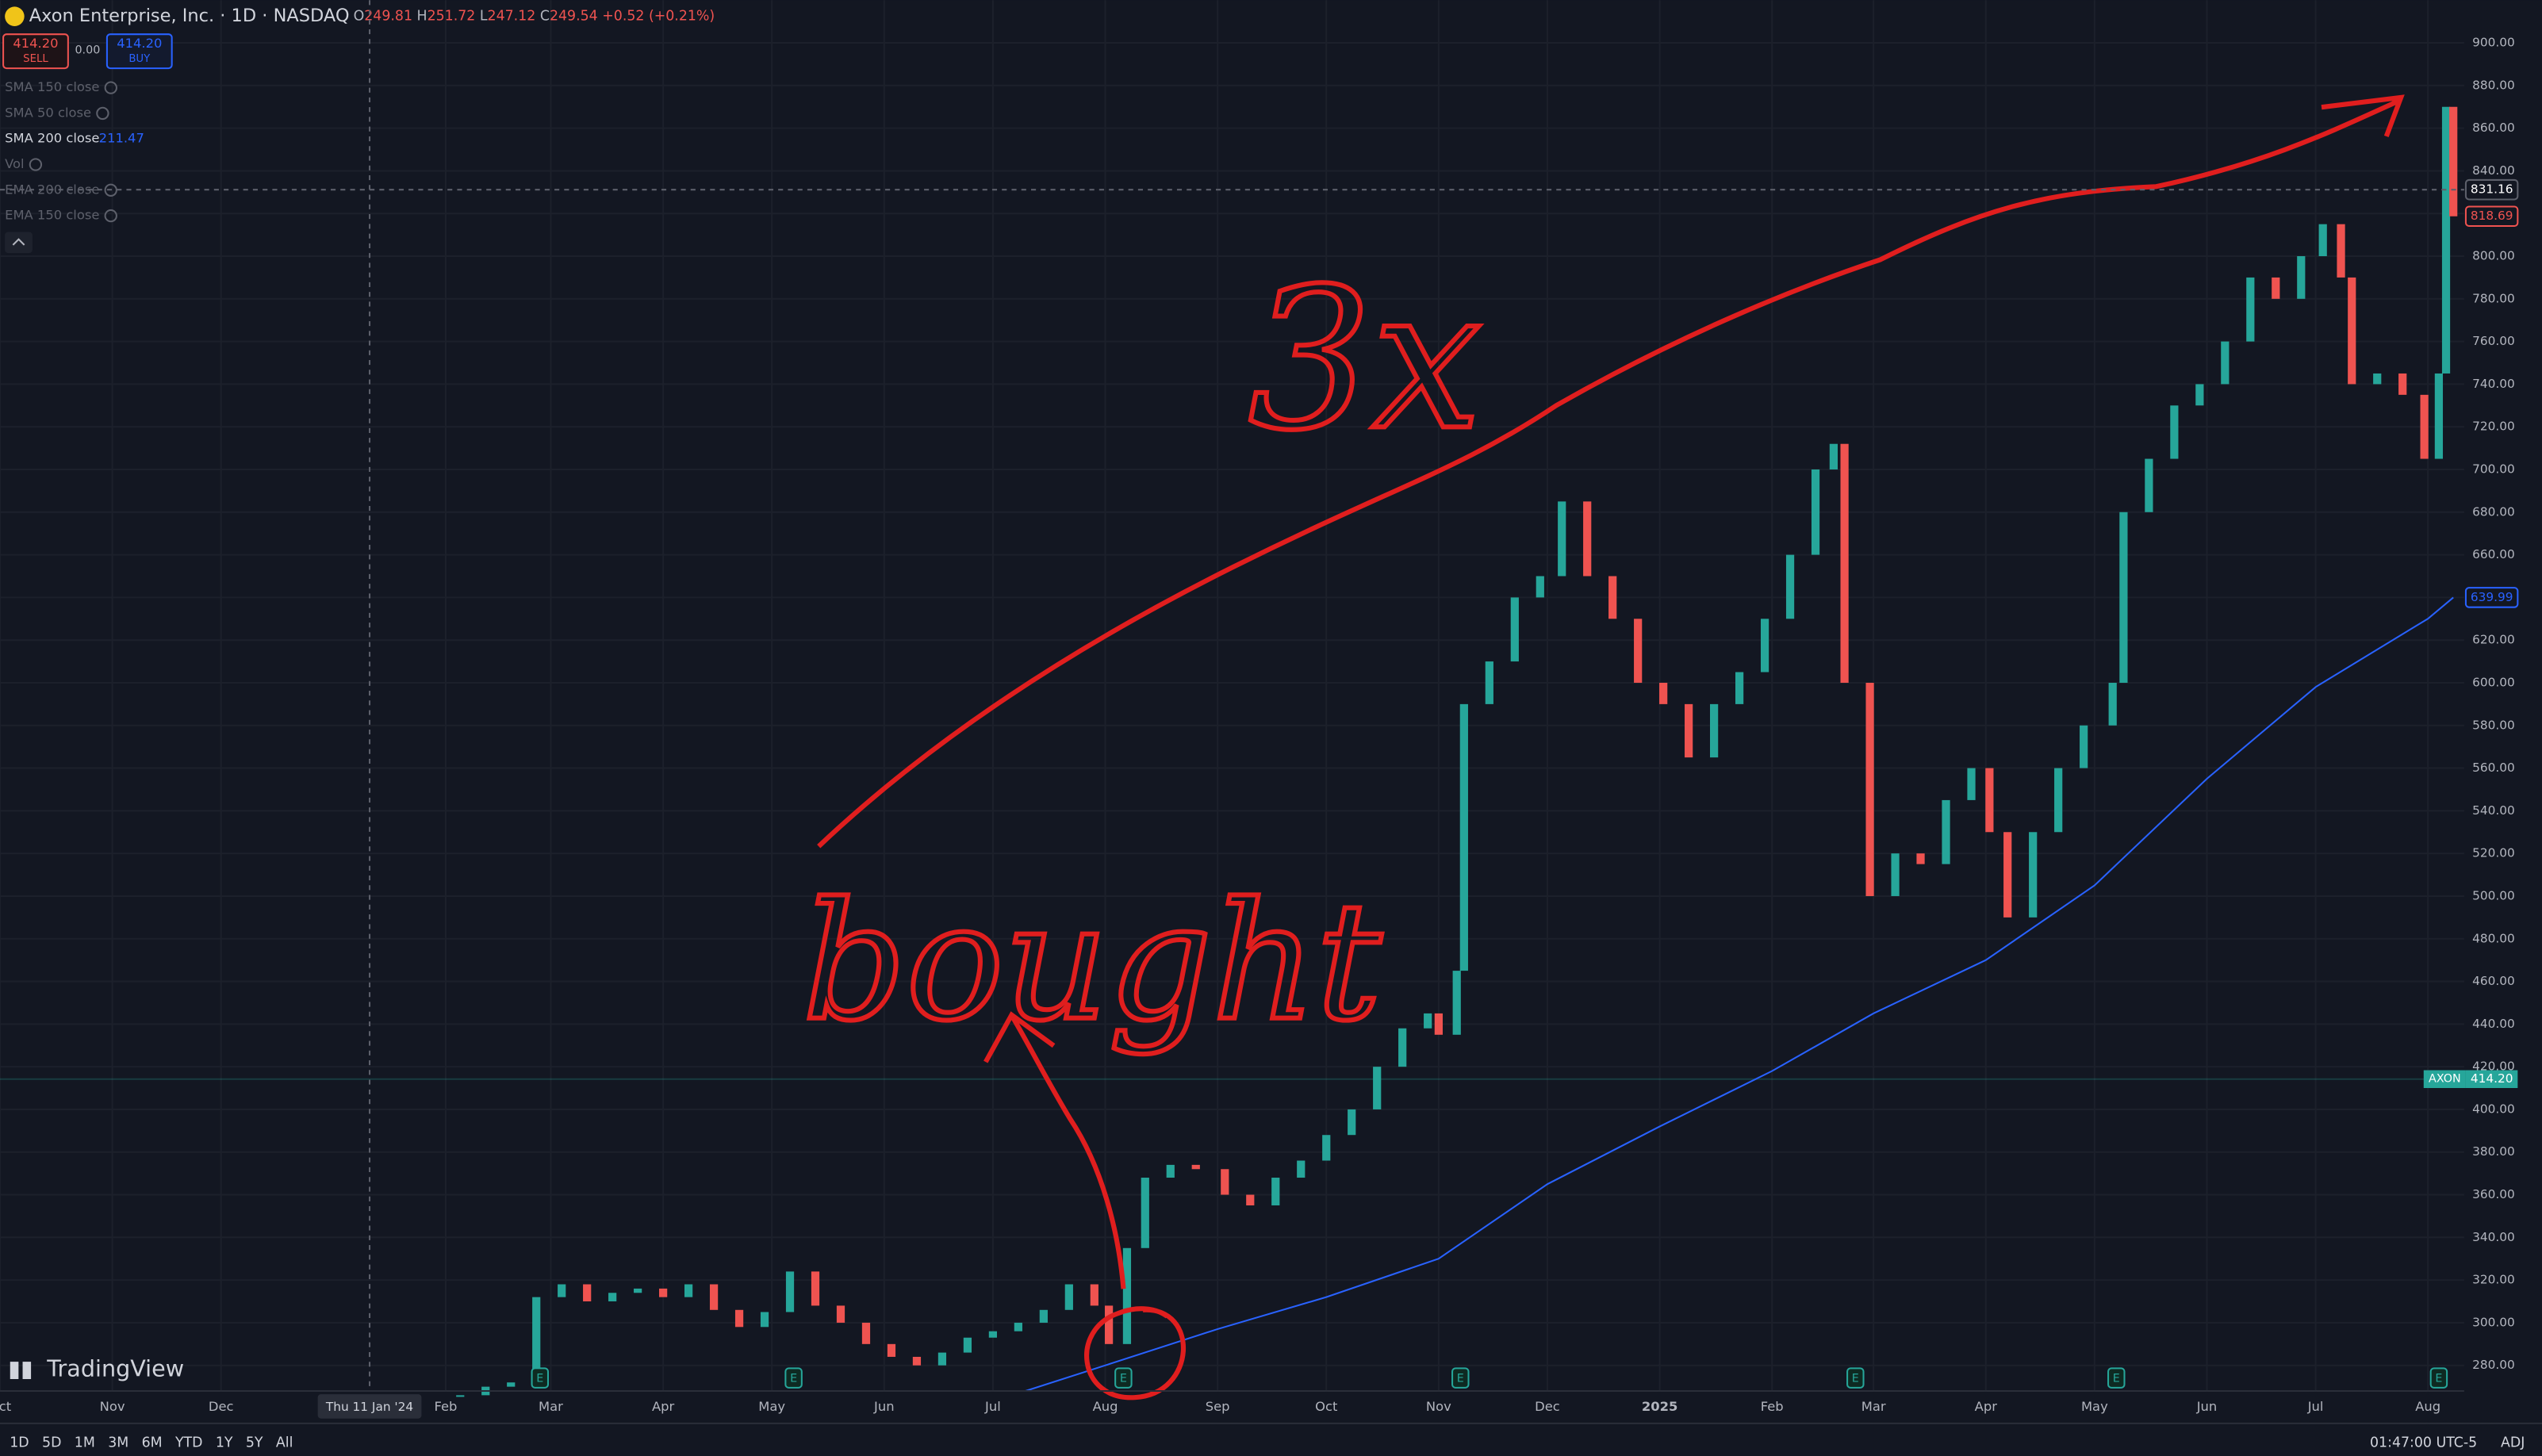  I want to click on range-button: 1Y, so click(224, 1442).